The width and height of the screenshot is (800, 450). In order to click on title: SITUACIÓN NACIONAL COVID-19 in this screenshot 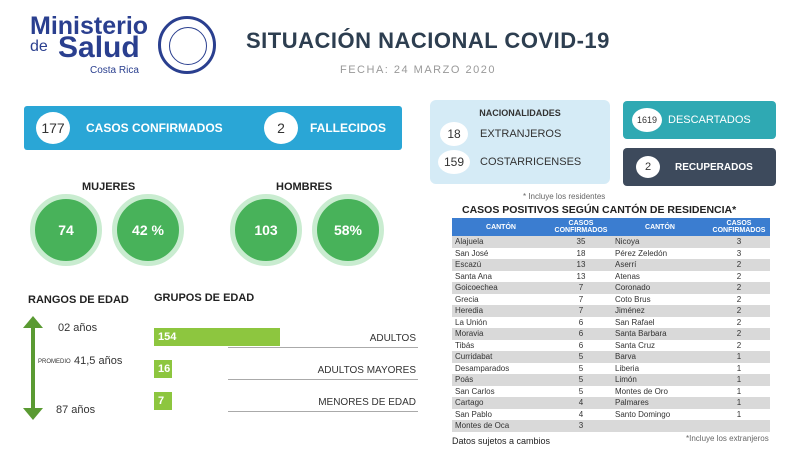, I will do `click(428, 40)`.